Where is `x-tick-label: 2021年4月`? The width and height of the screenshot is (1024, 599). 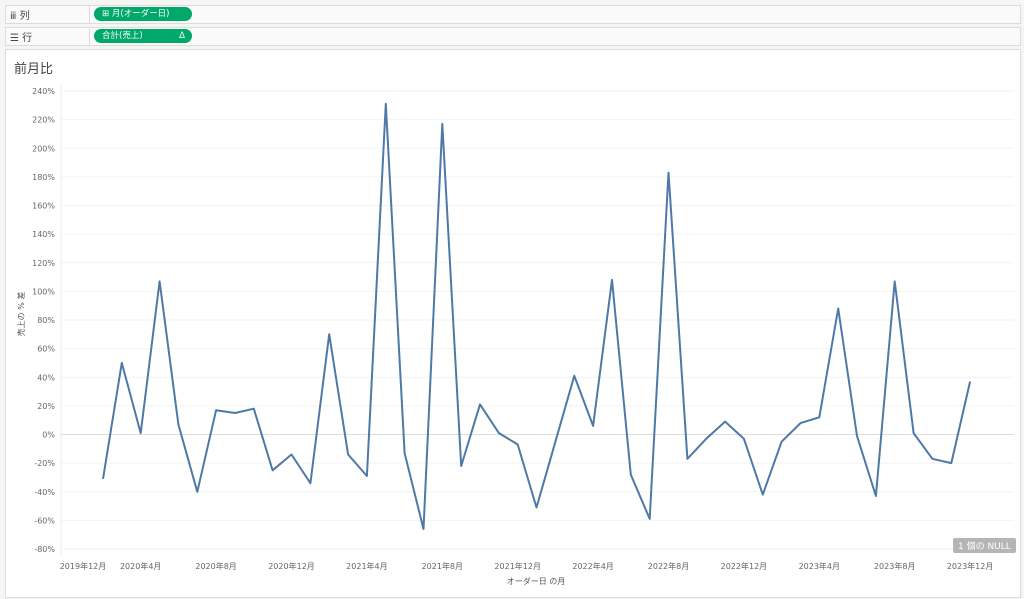 x-tick-label: 2021年4月 is located at coordinates (366, 566).